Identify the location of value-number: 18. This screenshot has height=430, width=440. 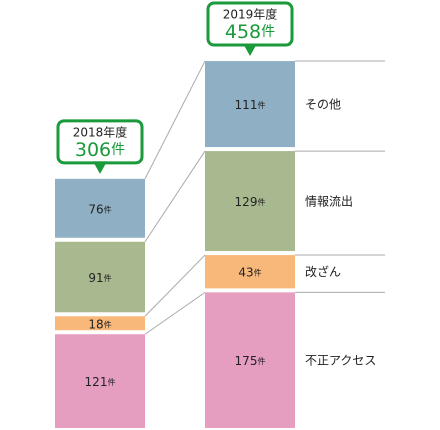
(95, 324).